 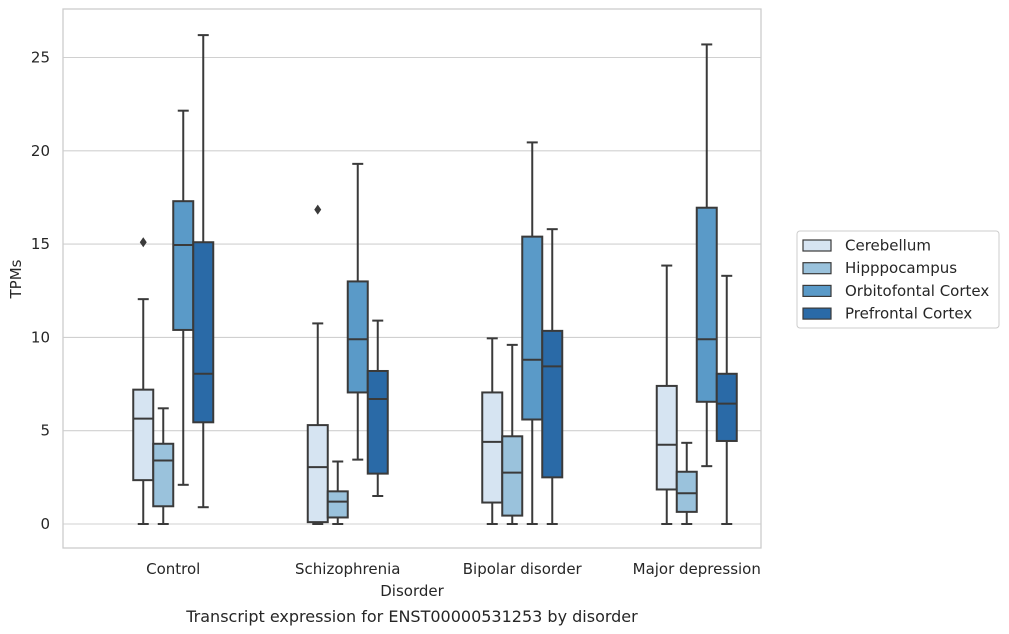 I want to click on x-tick-3: Major depression, so click(x=697, y=569).